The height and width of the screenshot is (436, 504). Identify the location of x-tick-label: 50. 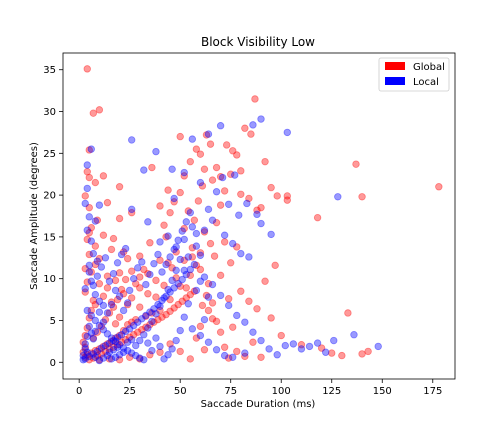
(180, 391).